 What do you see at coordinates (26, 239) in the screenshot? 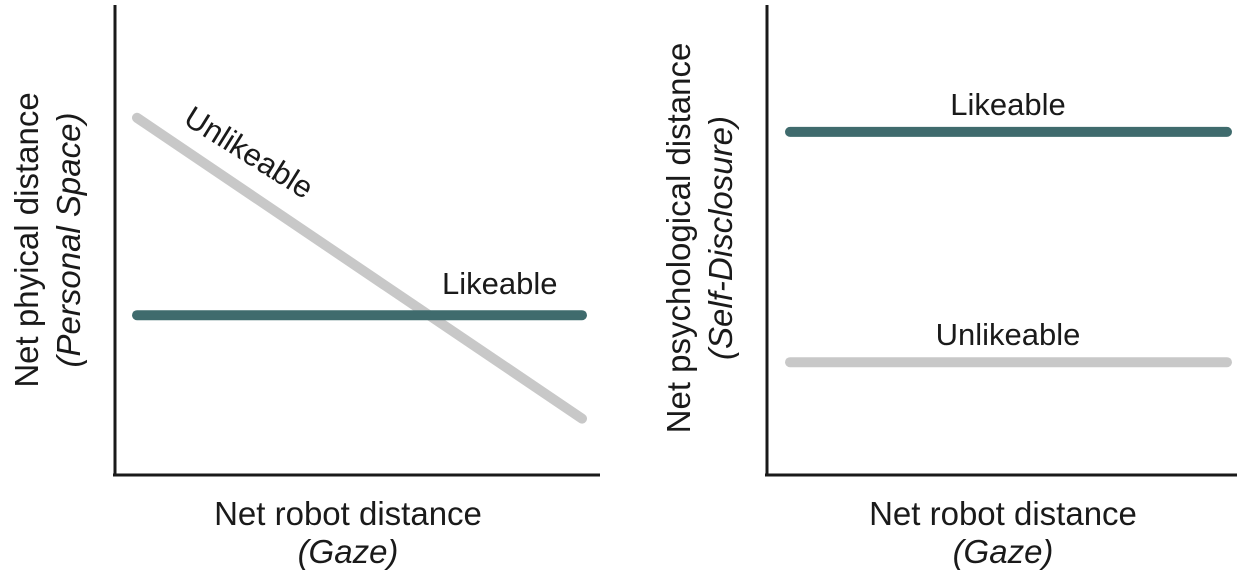
I see `y-axis-title: Net phyical distance` at bounding box center [26, 239].